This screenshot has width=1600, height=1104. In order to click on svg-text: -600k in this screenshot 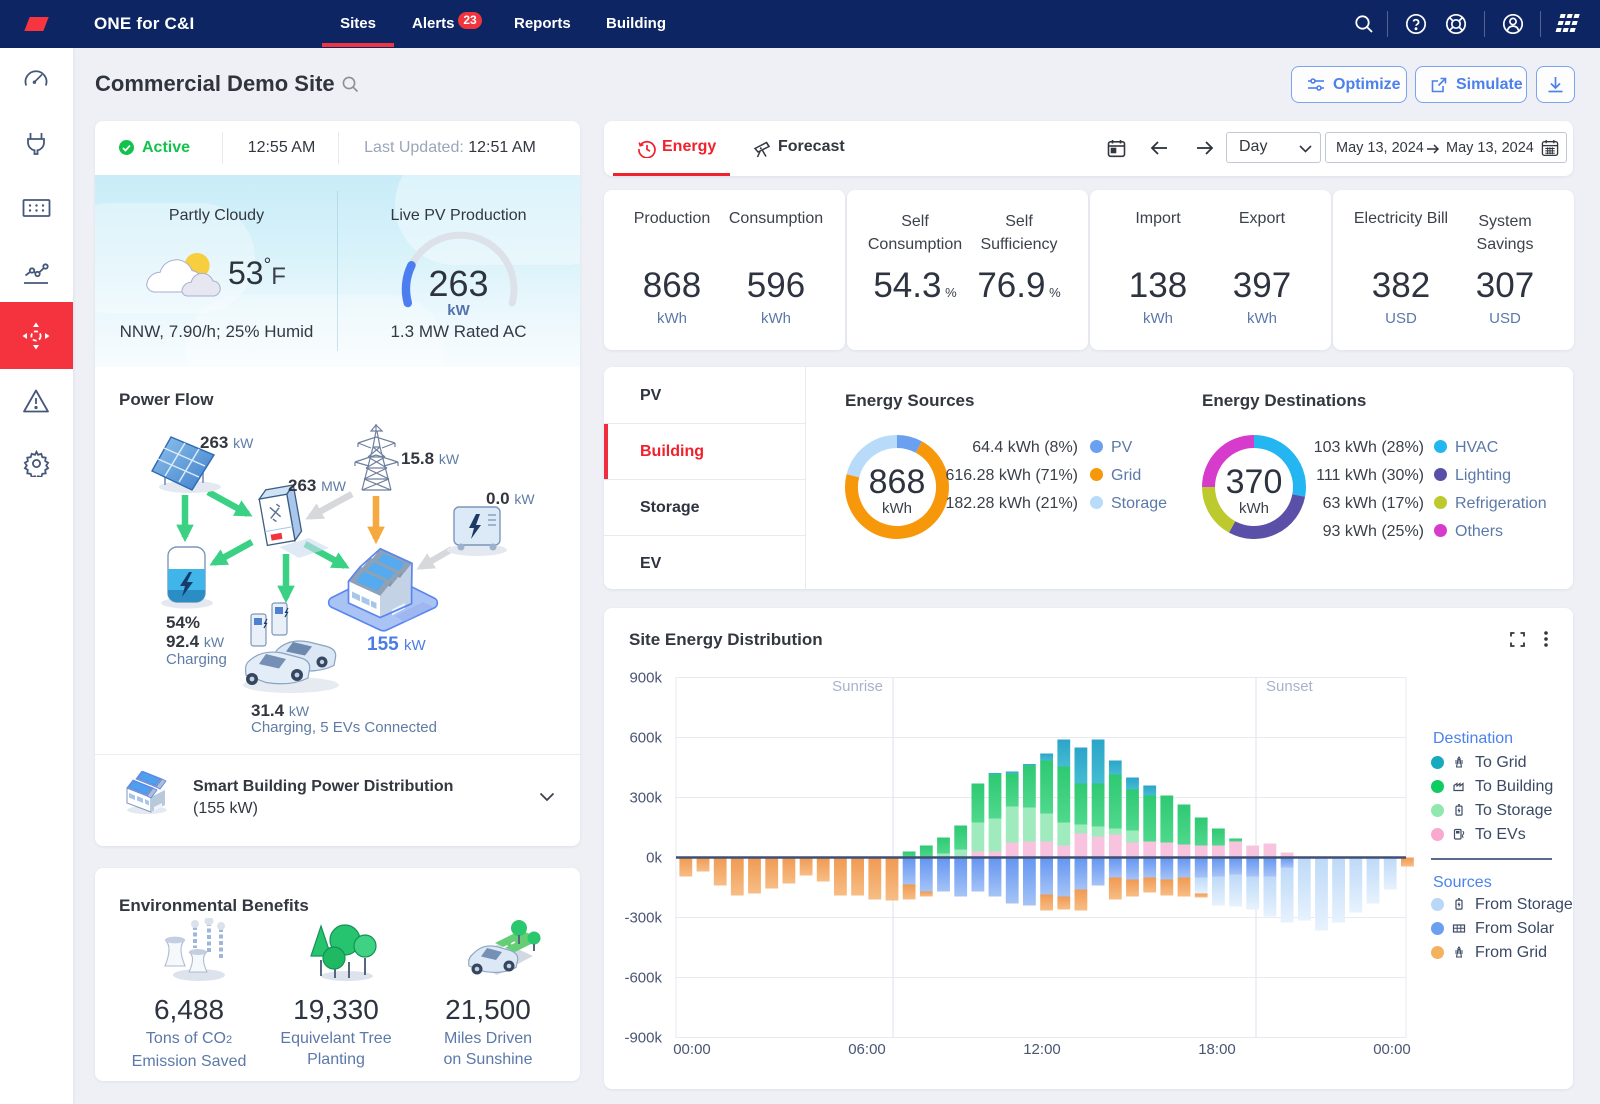, I will do `click(643, 978)`.